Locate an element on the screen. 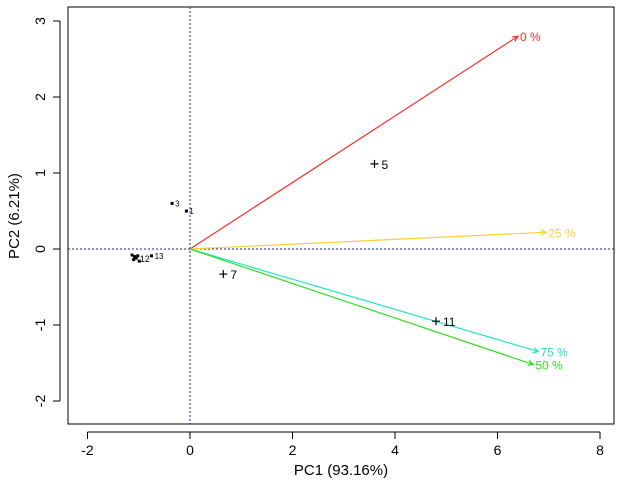  score-point-label: 1 is located at coordinates (191, 211).